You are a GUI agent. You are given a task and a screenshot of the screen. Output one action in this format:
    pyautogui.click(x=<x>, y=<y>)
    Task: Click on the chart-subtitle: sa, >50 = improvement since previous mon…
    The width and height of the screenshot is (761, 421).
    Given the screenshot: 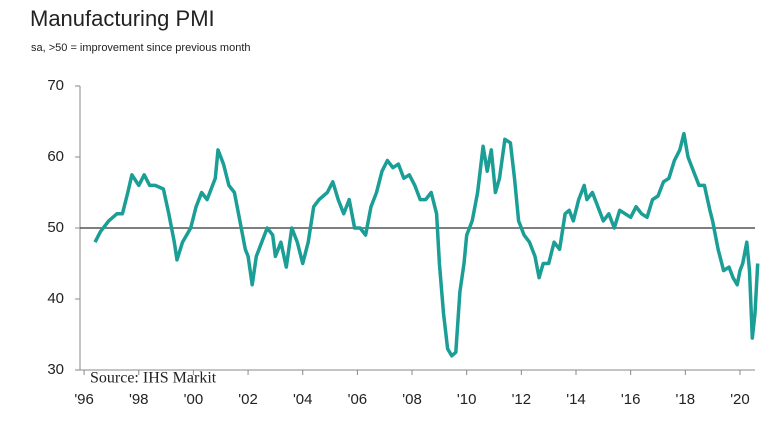 What is the action you would take?
    pyautogui.click(x=141, y=48)
    